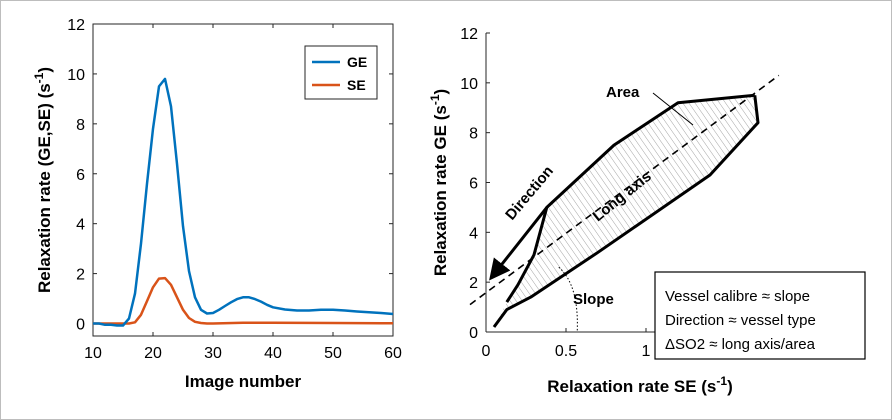 The width and height of the screenshot is (892, 420). I want to click on x-tick-label: 10, so click(93, 353).